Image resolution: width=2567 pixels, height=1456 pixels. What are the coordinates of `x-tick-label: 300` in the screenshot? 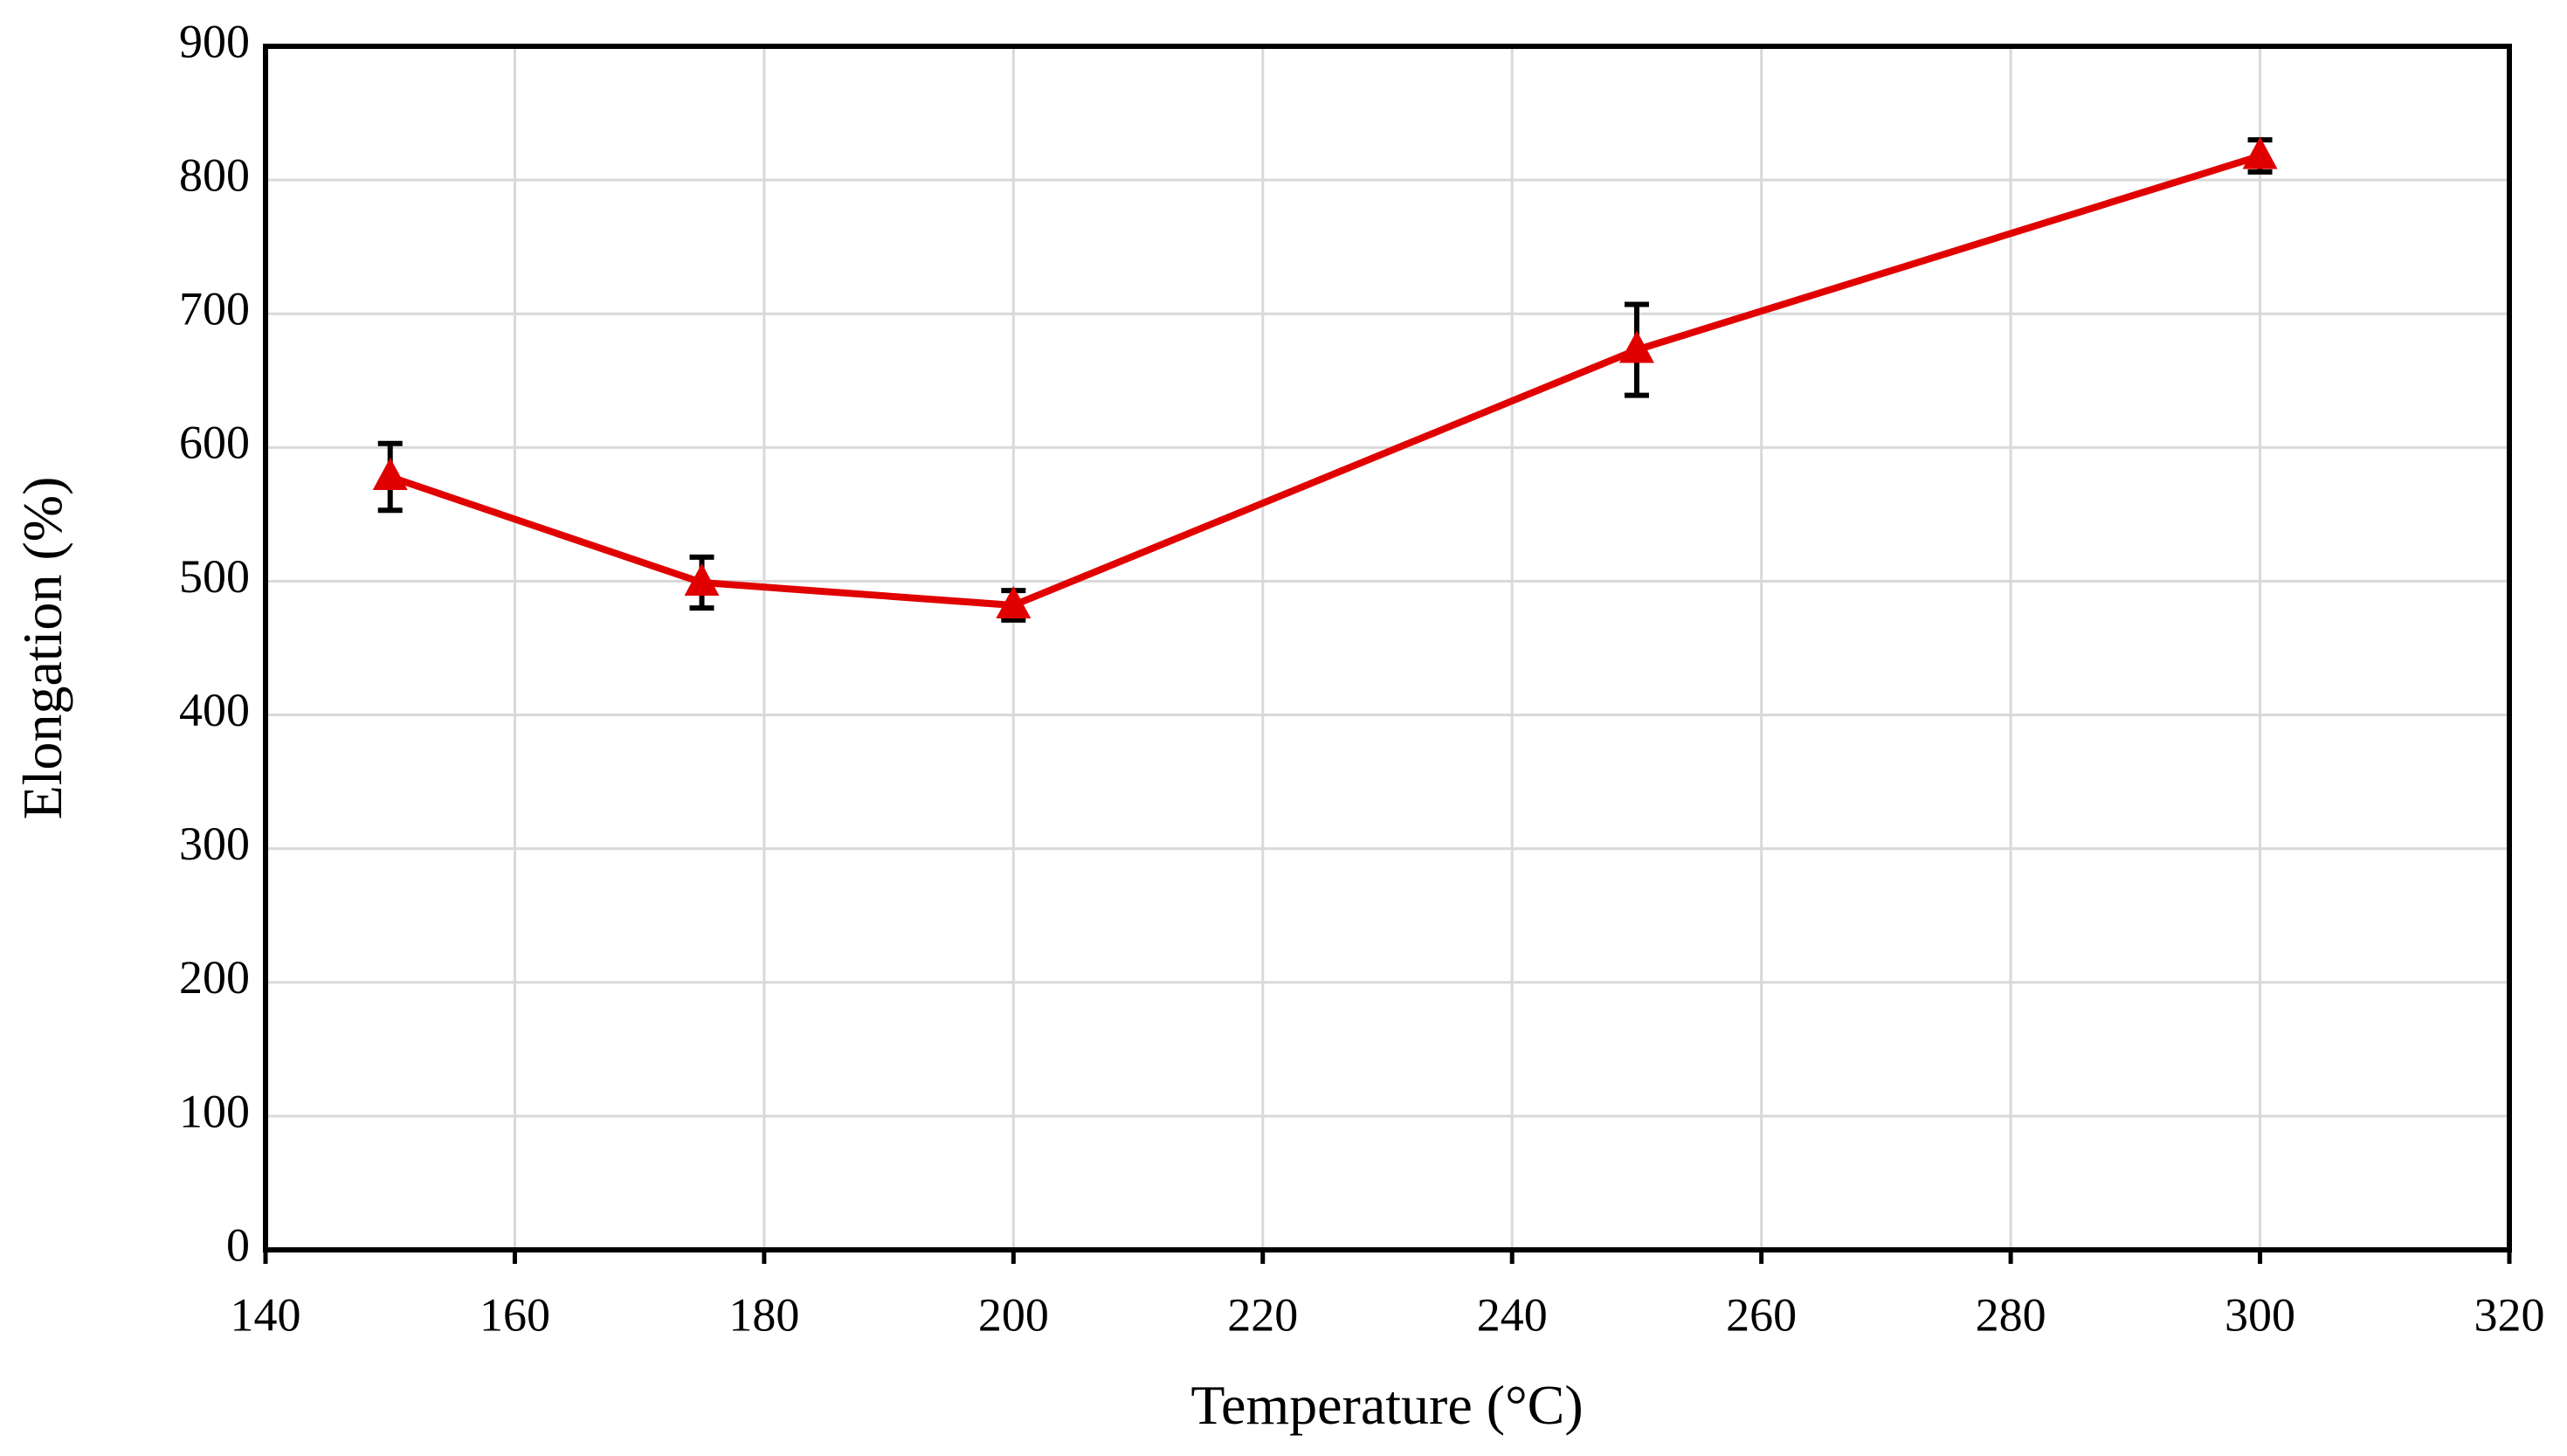 It's located at (2260, 1314).